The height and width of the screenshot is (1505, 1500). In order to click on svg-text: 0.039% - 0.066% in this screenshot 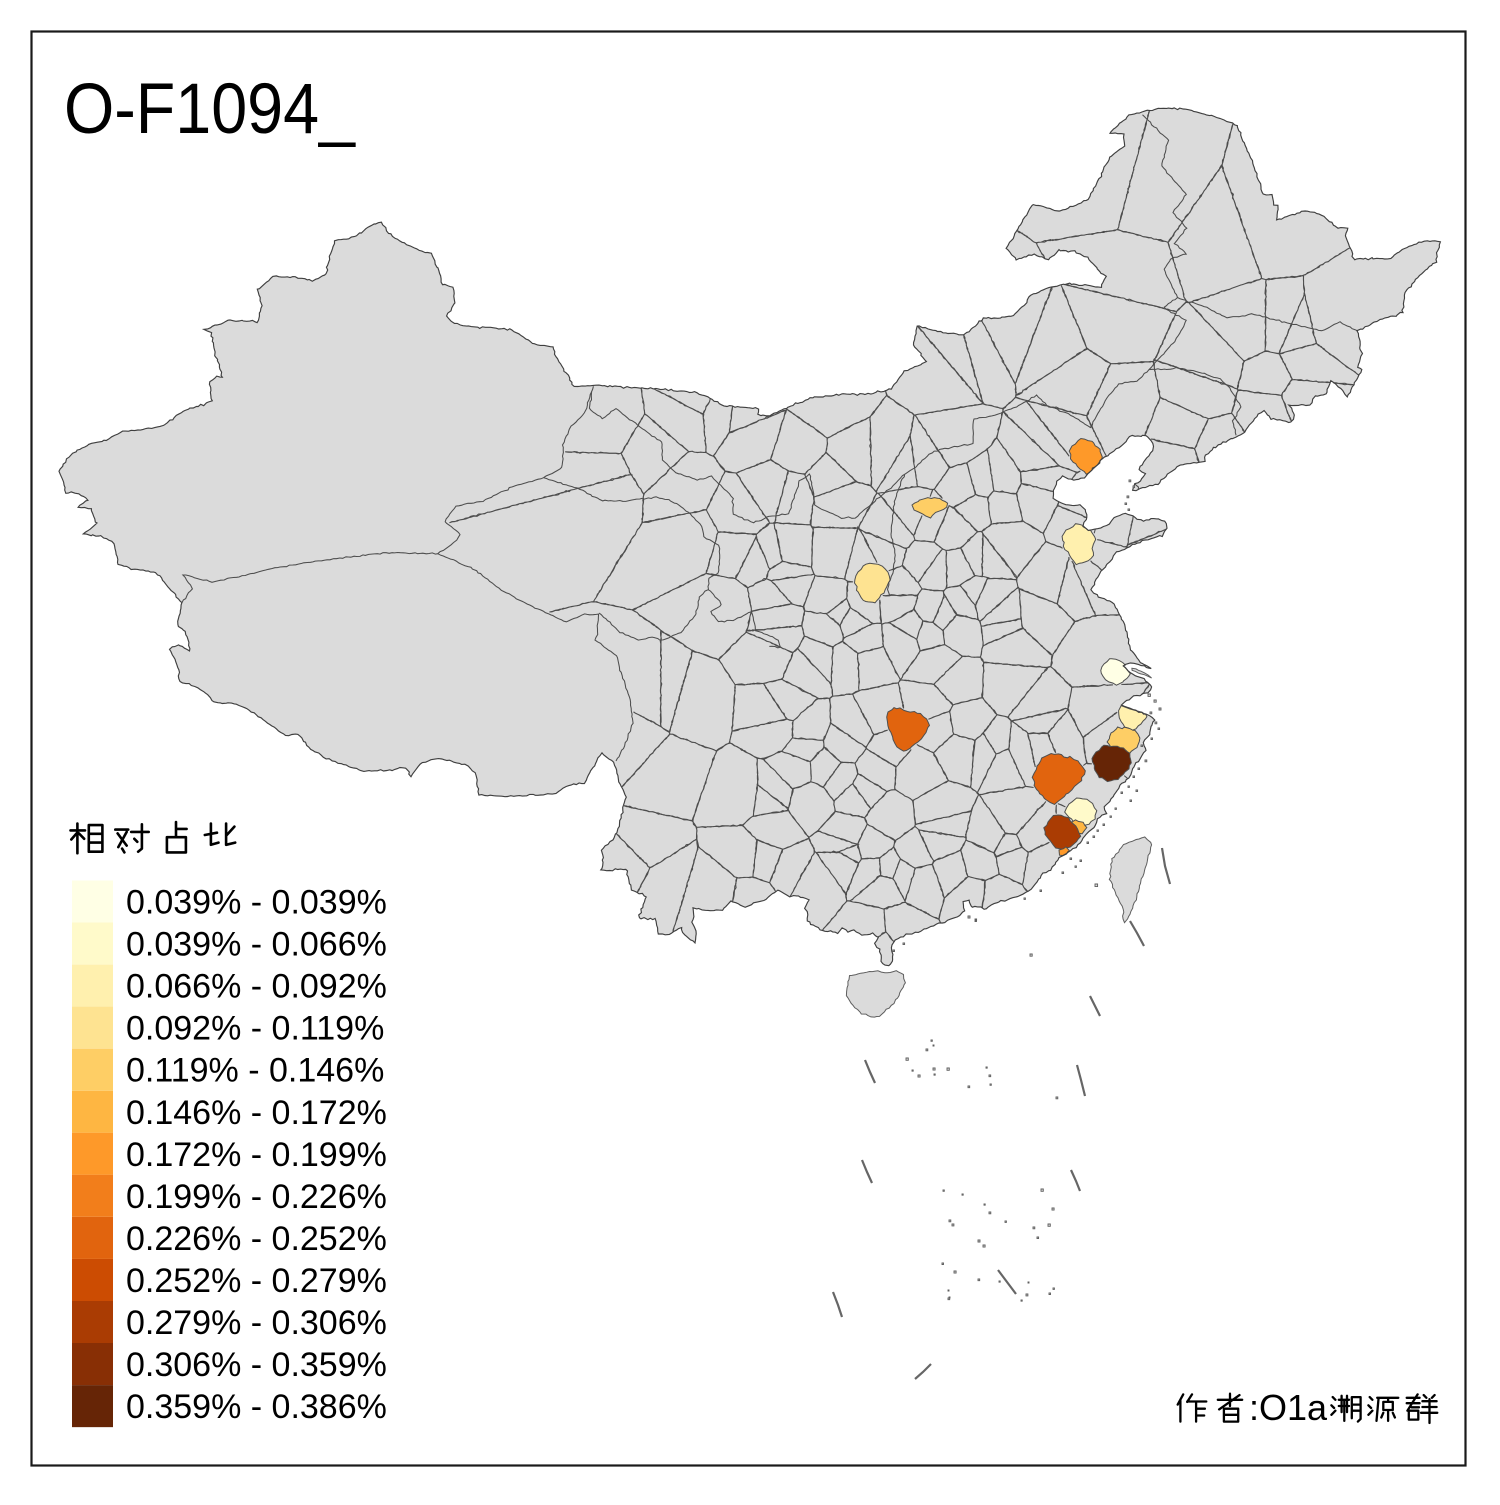, I will do `click(256, 945)`.